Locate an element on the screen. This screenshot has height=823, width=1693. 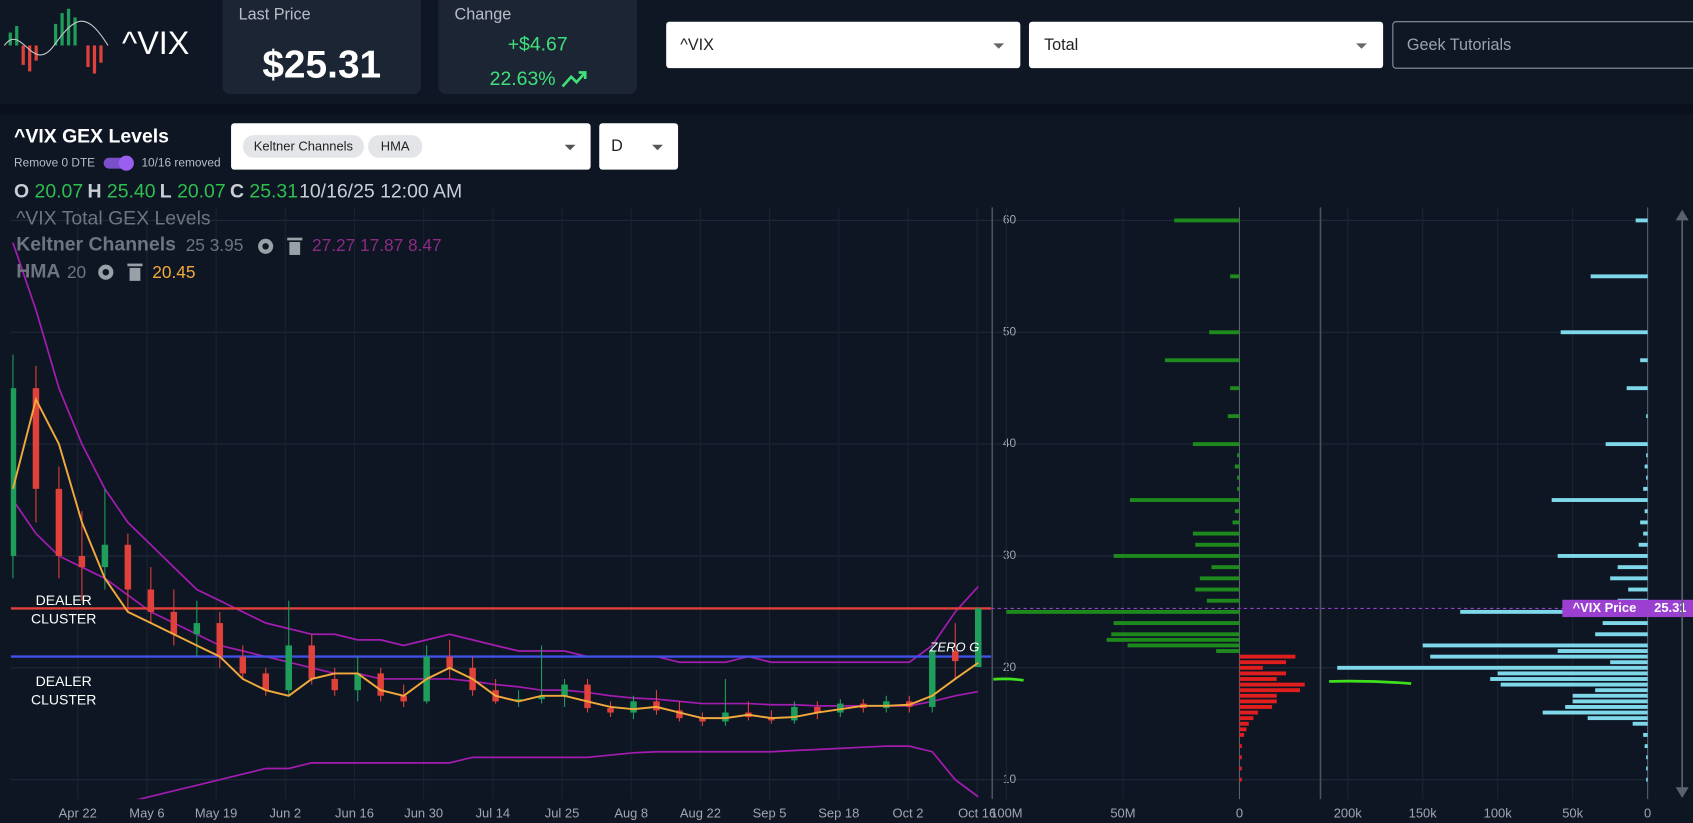
x-tick-label: 100k is located at coordinates (1498, 813).